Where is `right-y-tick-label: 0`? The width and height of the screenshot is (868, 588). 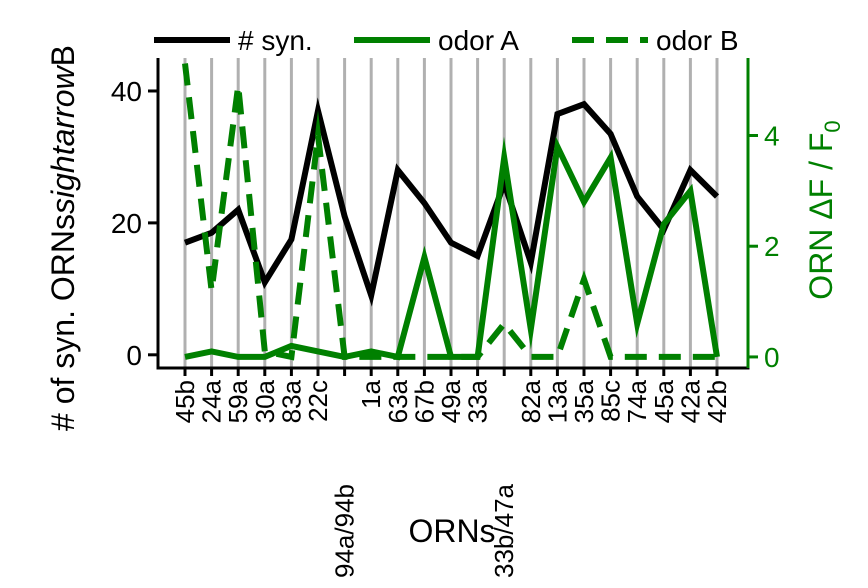 right-y-tick-label: 0 is located at coordinates (772, 357).